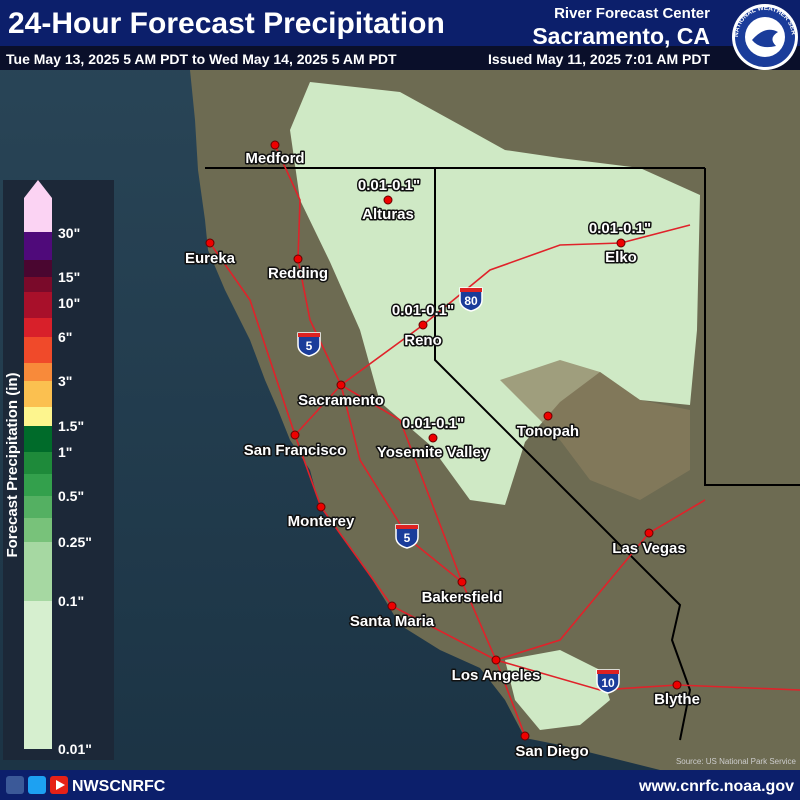 The image size is (800, 805). What do you see at coordinates (621, 36) in the screenshot?
I see `center-line2: Sacramento, CA` at bounding box center [621, 36].